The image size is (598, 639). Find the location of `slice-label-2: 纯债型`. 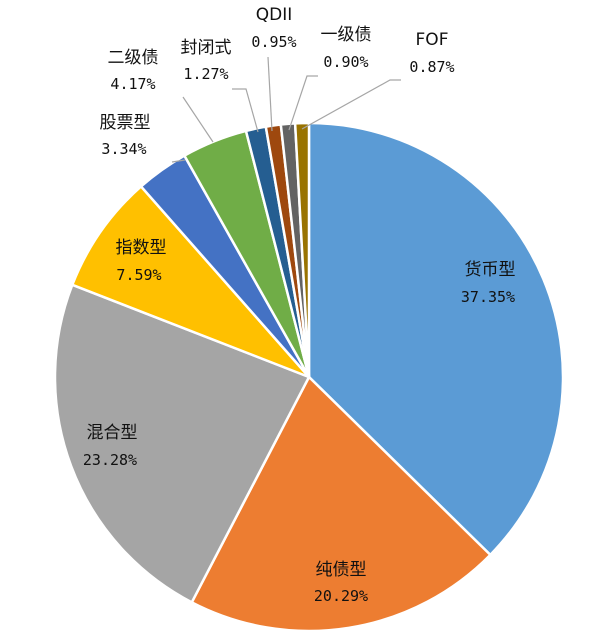

slice-label-2: 纯债型 is located at coordinates (341, 570).